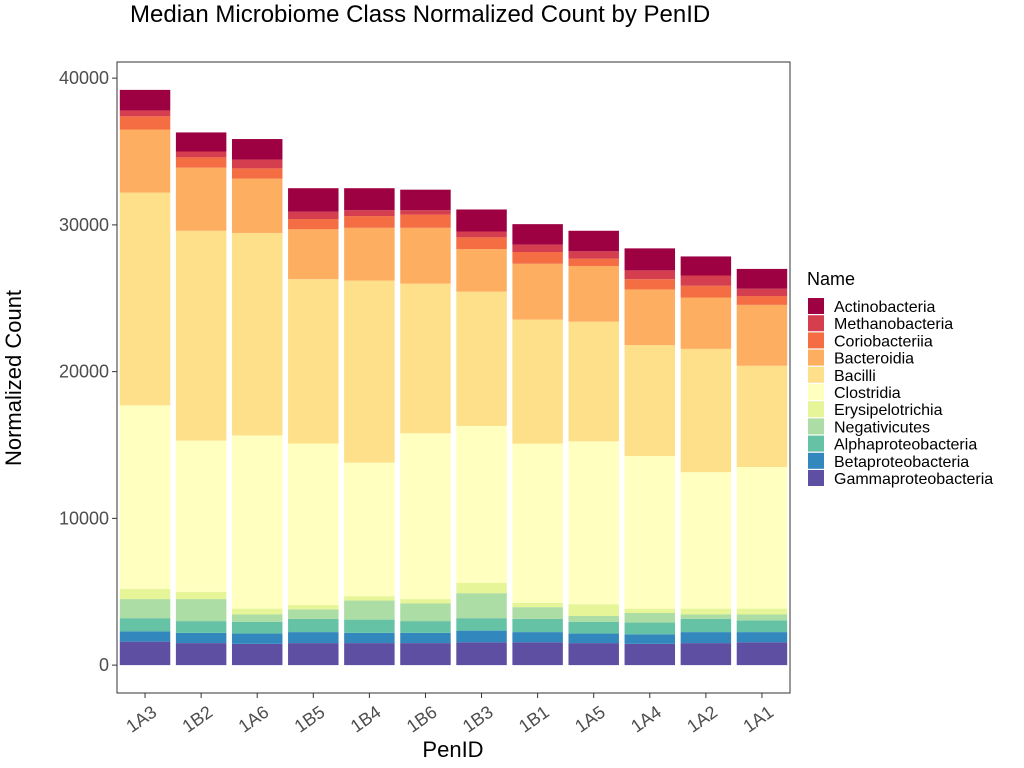  What do you see at coordinates (142, 719) in the screenshot?
I see `x-tick-label: 1A3` at bounding box center [142, 719].